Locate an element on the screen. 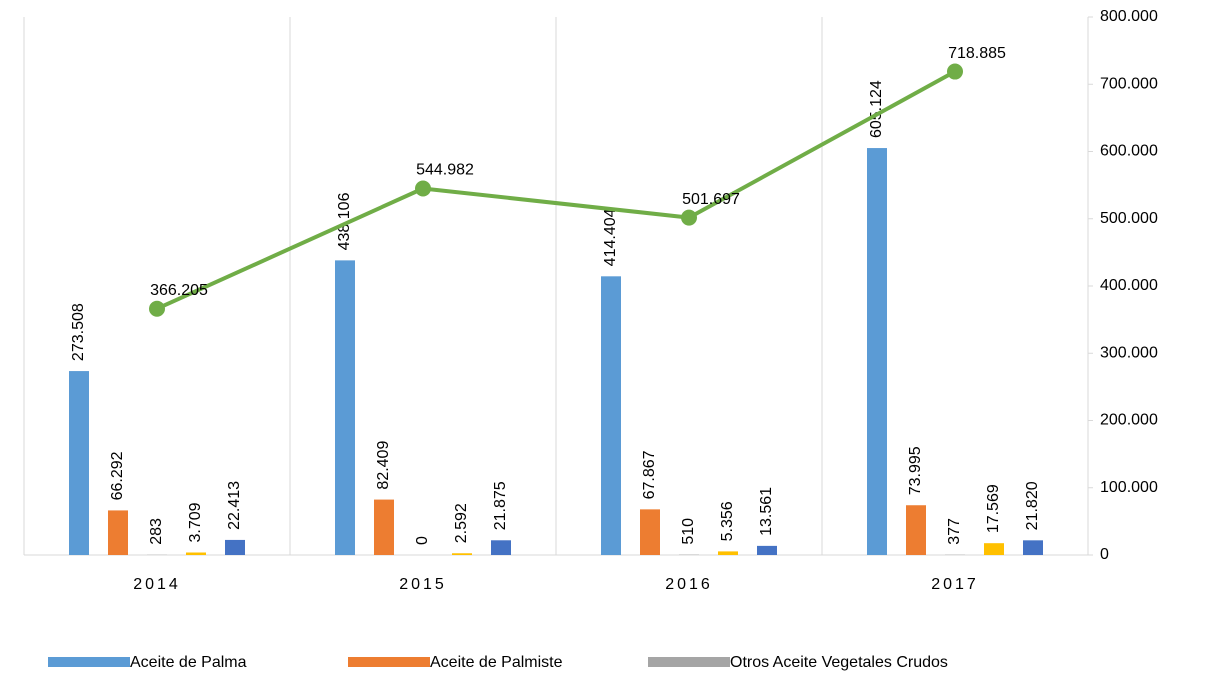  data-label: 544.982 is located at coordinates (445, 170).